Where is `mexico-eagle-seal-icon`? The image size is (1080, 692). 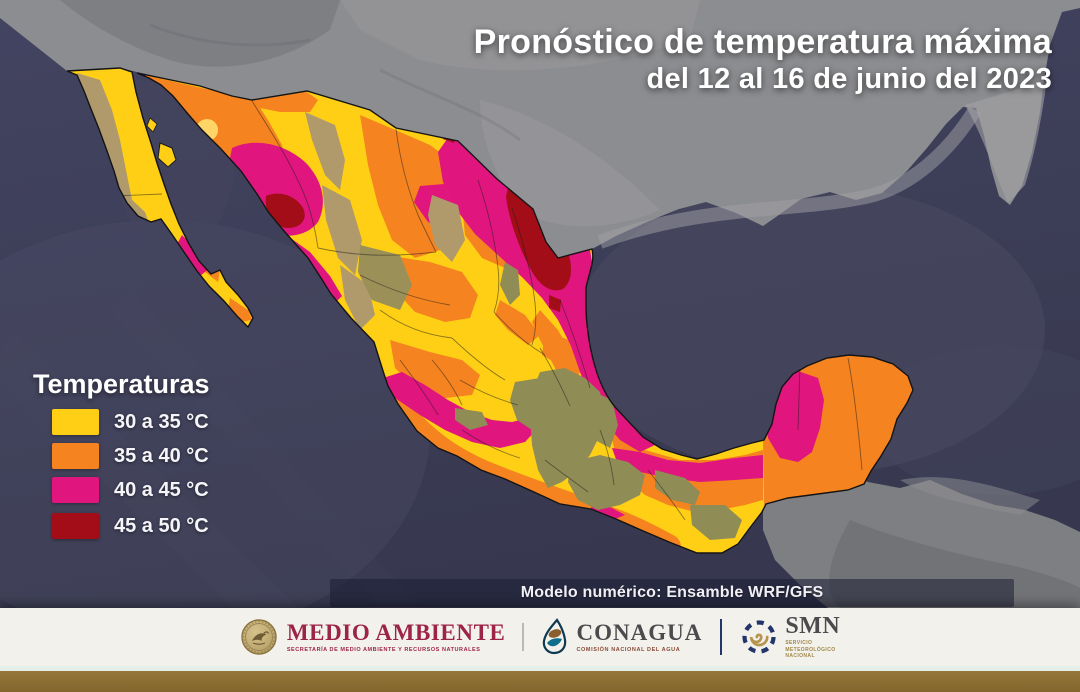
mexico-eagle-seal-icon is located at coordinates (259, 637).